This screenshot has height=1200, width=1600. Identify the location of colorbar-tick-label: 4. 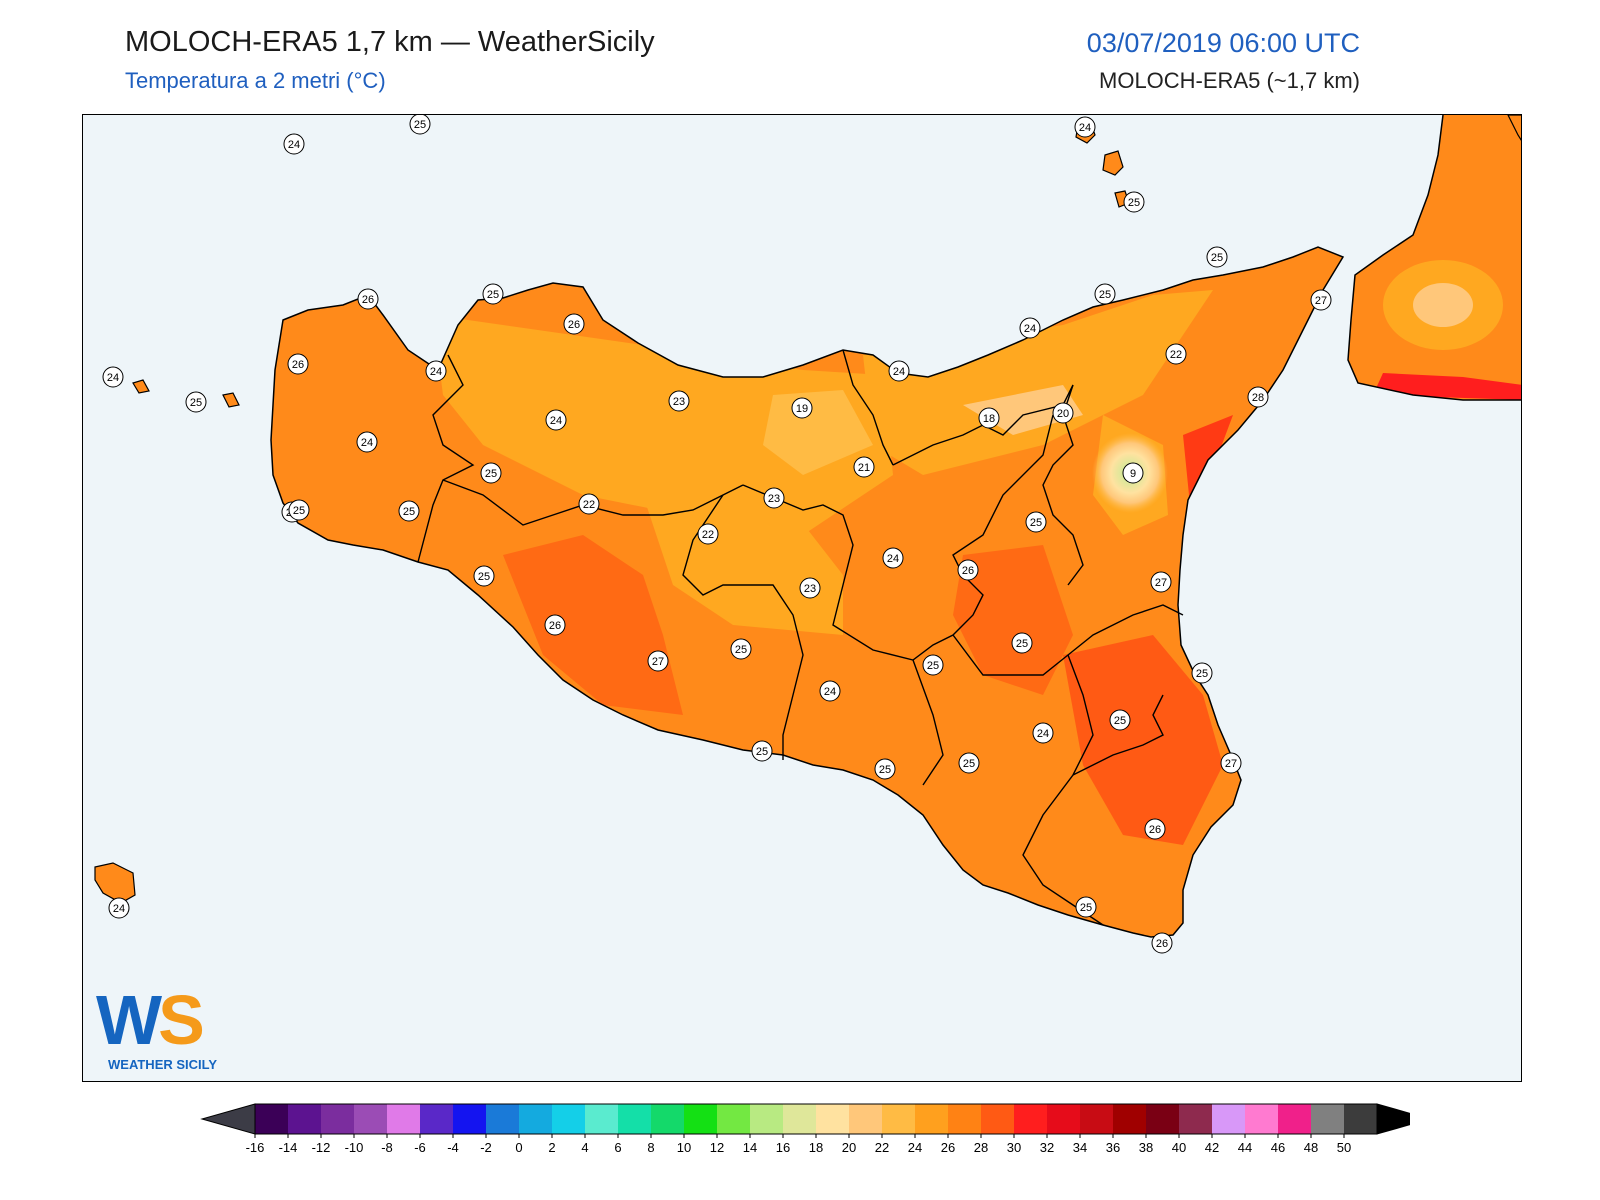
(584, 1147).